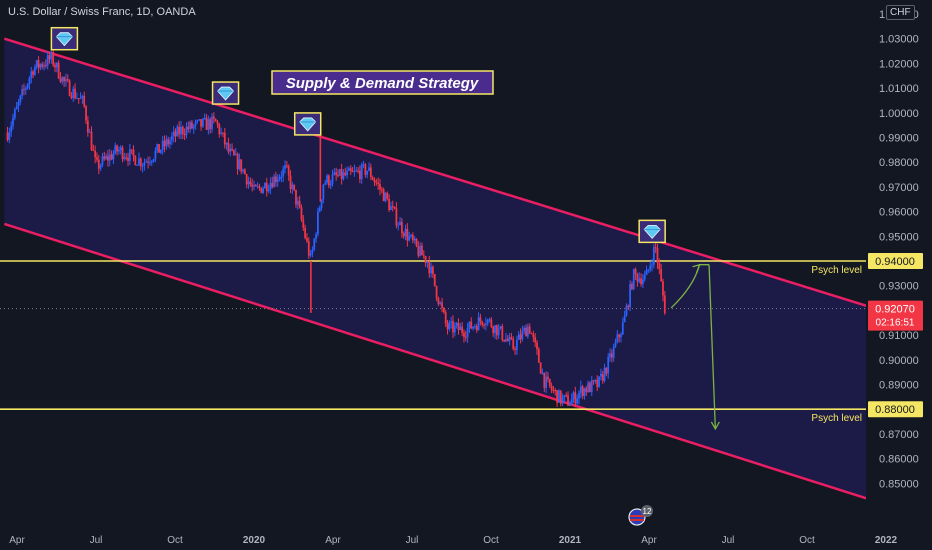 The image size is (932, 550). Describe the element at coordinates (649, 540) in the screenshot. I see `time-tick-label: Apr` at that location.